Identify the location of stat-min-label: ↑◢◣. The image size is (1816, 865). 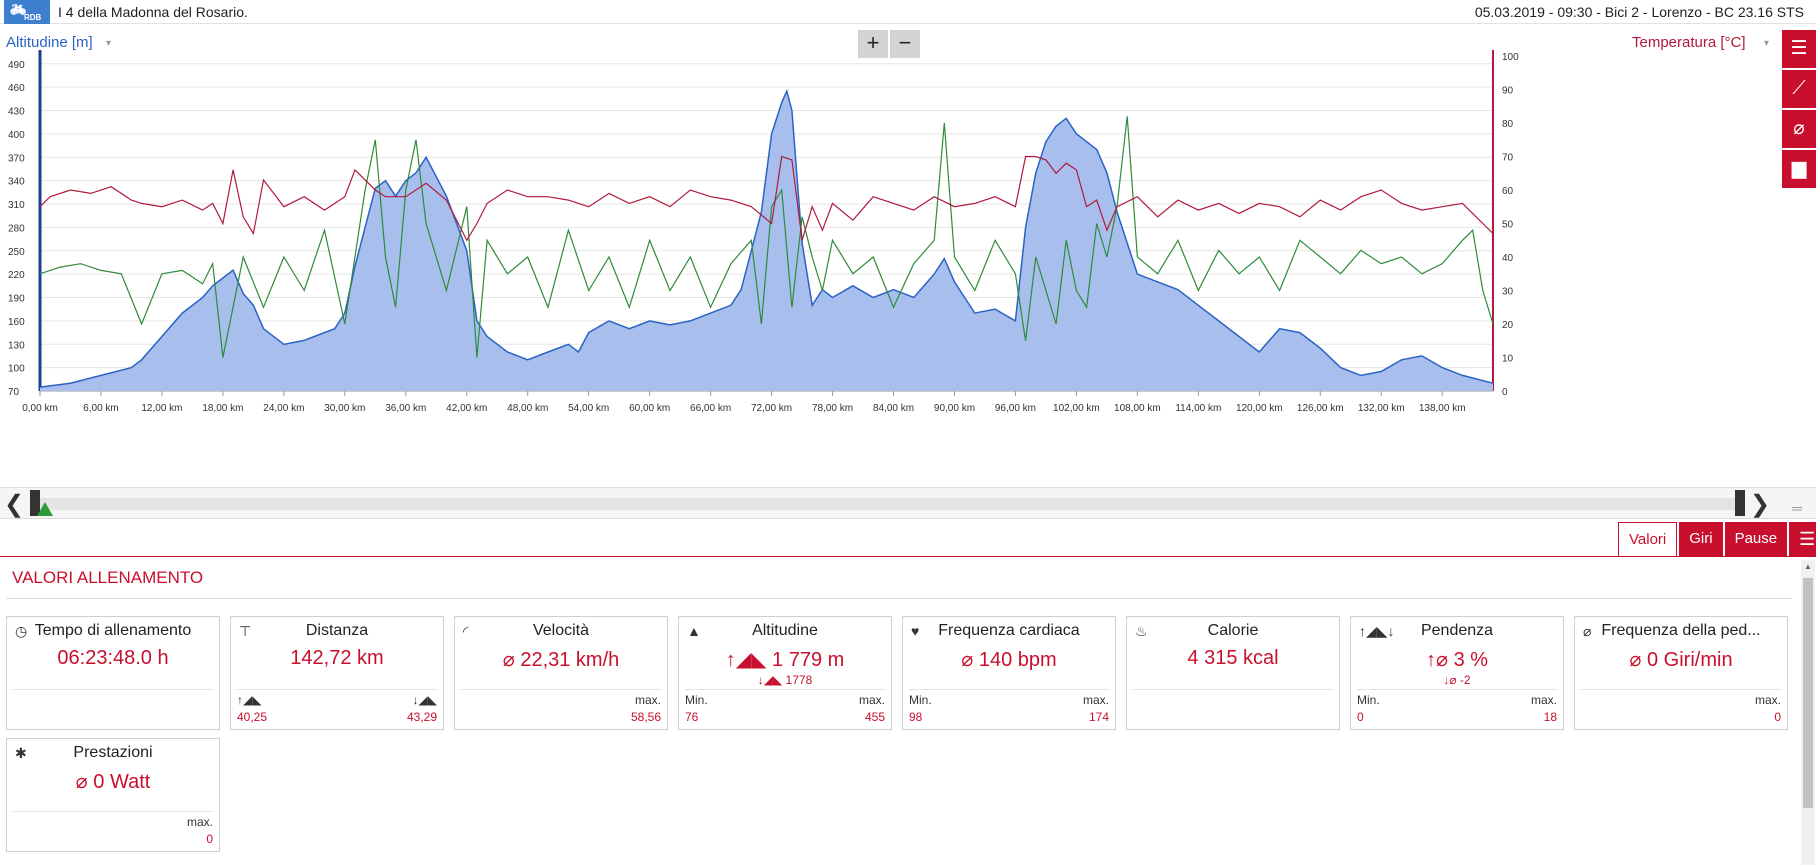
(249, 700).